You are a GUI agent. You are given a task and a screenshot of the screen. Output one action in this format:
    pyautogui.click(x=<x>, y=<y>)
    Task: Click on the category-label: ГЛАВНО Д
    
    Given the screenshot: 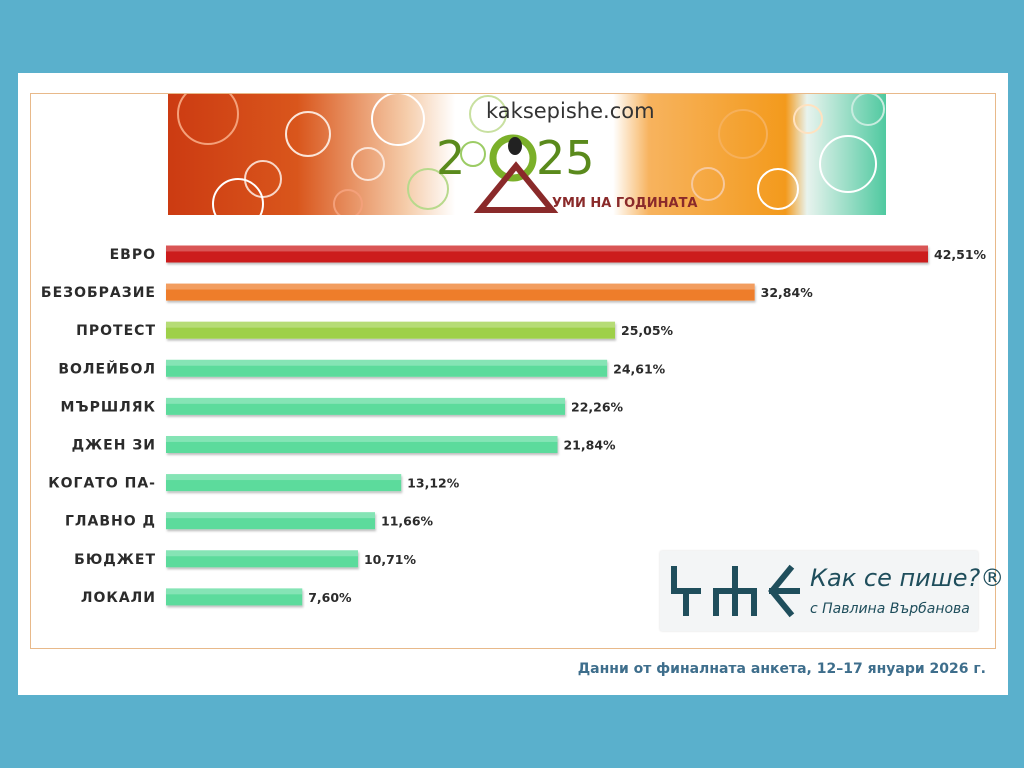 What is the action you would take?
    pyautogui.click(x=110, y=522)
    